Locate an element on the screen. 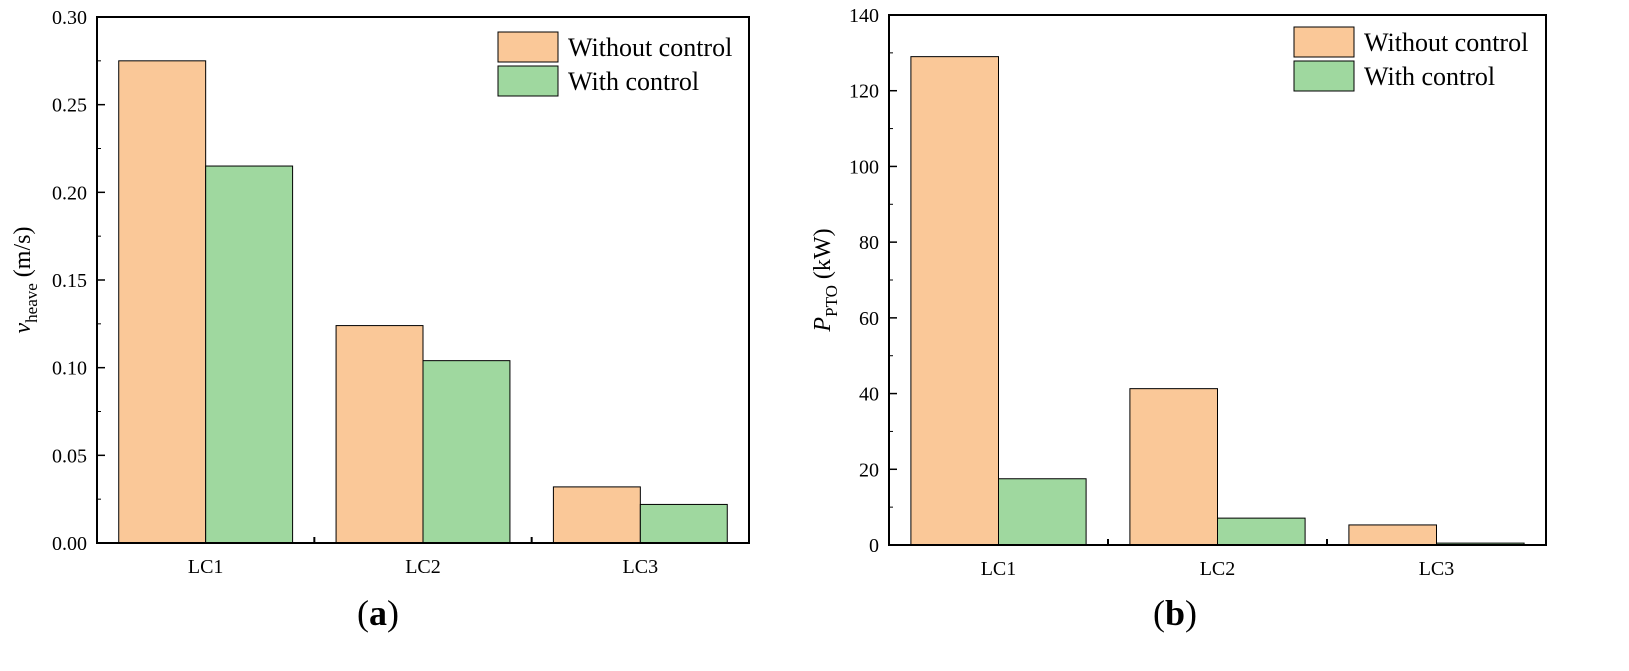 The width and height of the screenshot is (1629, 671). panel-label: (a) is located at coordinates (378, 613).